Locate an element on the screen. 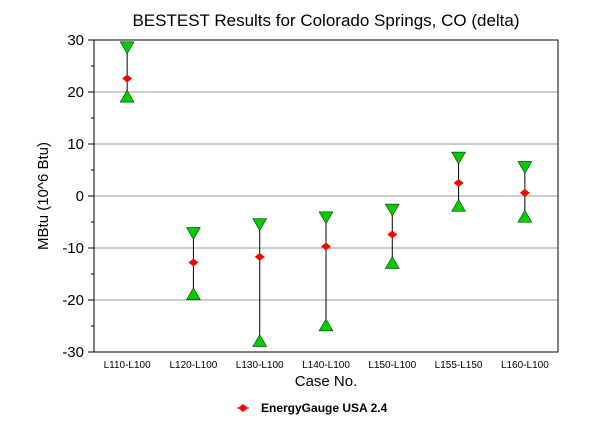  x-tick-label: L155-L150 is located at coordinates (459, 365).